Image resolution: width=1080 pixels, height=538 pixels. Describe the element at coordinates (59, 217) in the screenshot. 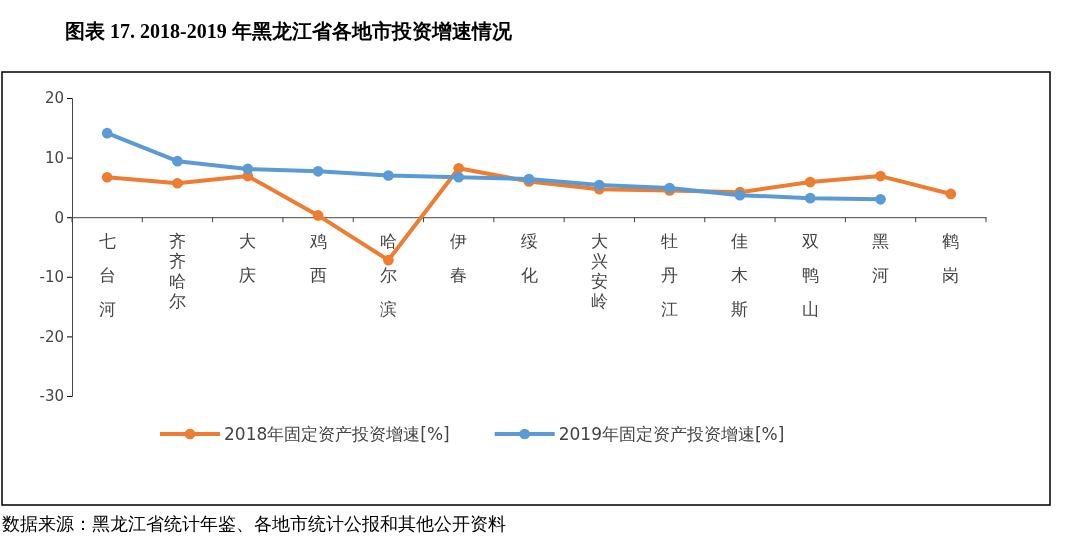

I see `y-tick-label: 0` at that location.